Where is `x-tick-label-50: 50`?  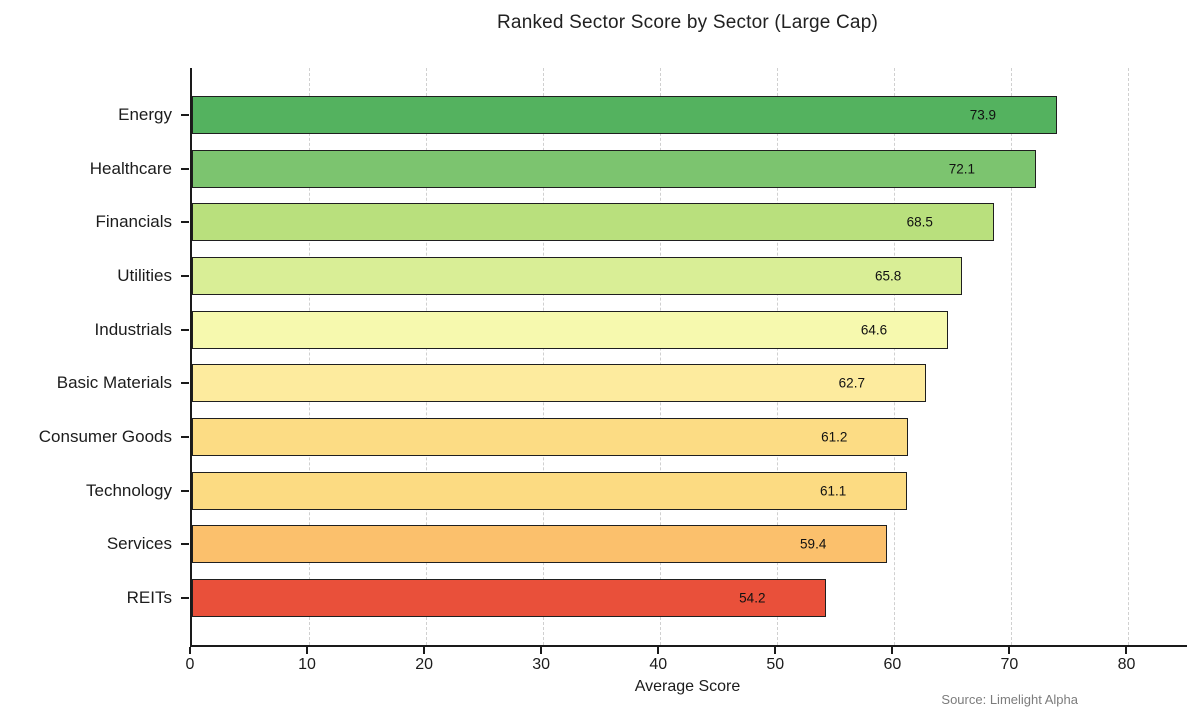 x-tick-label-50: 50 is located at coordinates (775, 664).